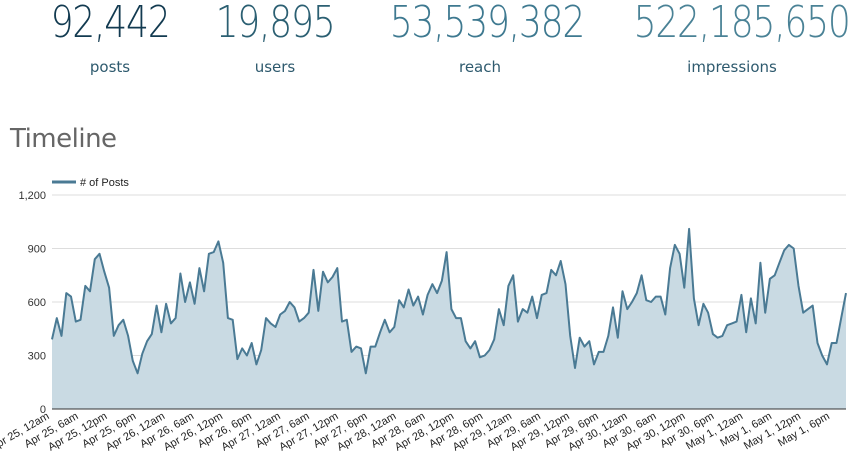 Image resolution: width=852 pixels, height=466 pixels. What do you see at coordinates (732, 67) in the screenshot?
I see `stat-impressions-label: impressions` at bounding box center [732, 67].